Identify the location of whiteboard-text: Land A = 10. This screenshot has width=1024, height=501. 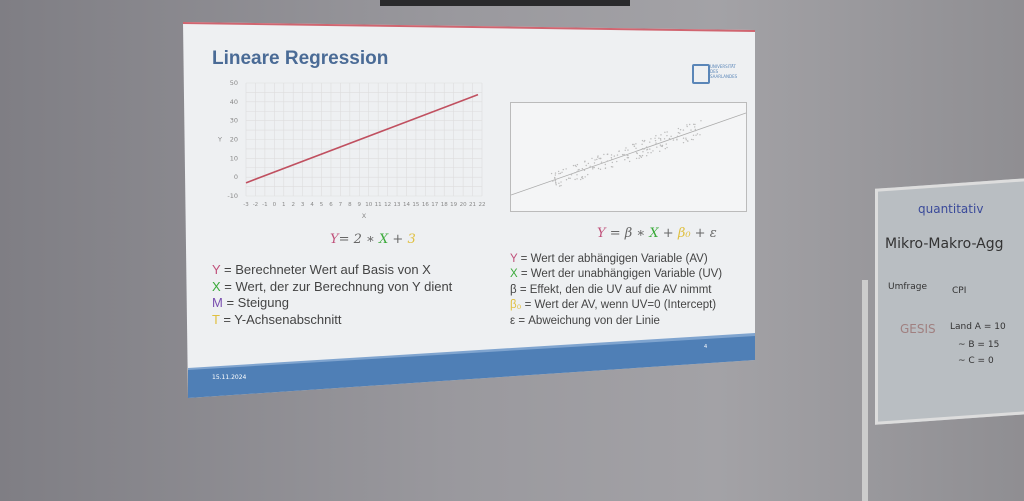
(978, 327).